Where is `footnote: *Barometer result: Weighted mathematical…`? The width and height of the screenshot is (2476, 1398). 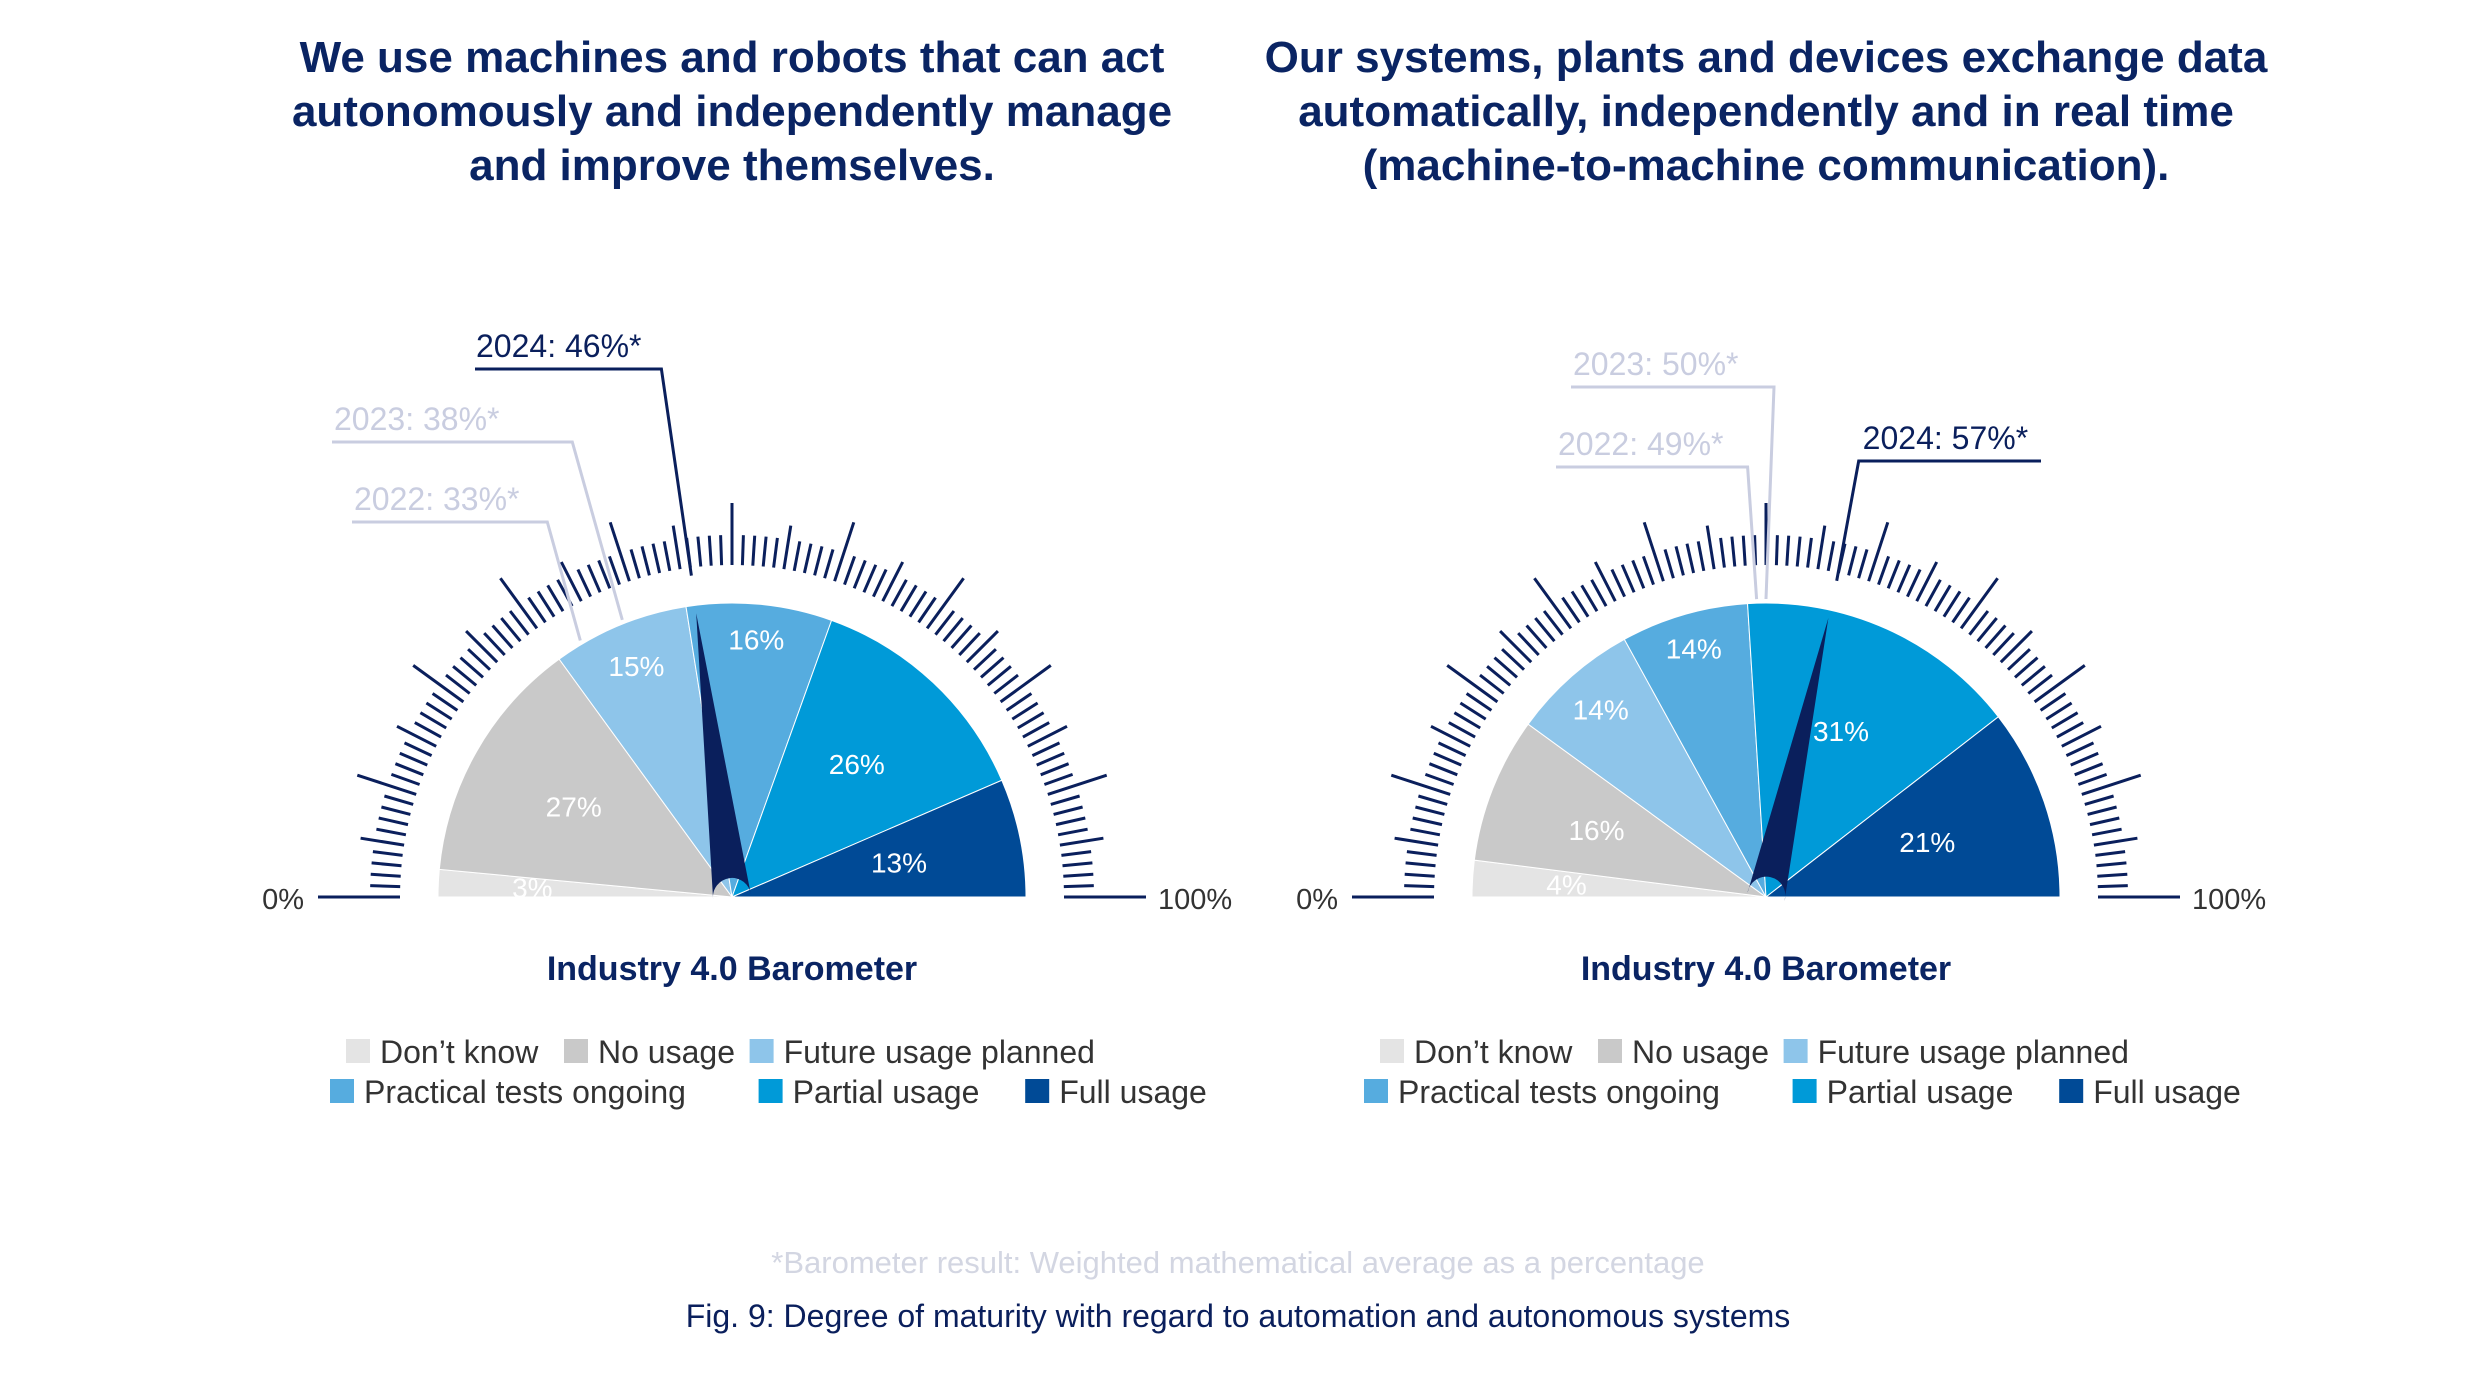
footnote: *Barometer result: Weighted mathematical… is located at coordinates (1237, 1262).